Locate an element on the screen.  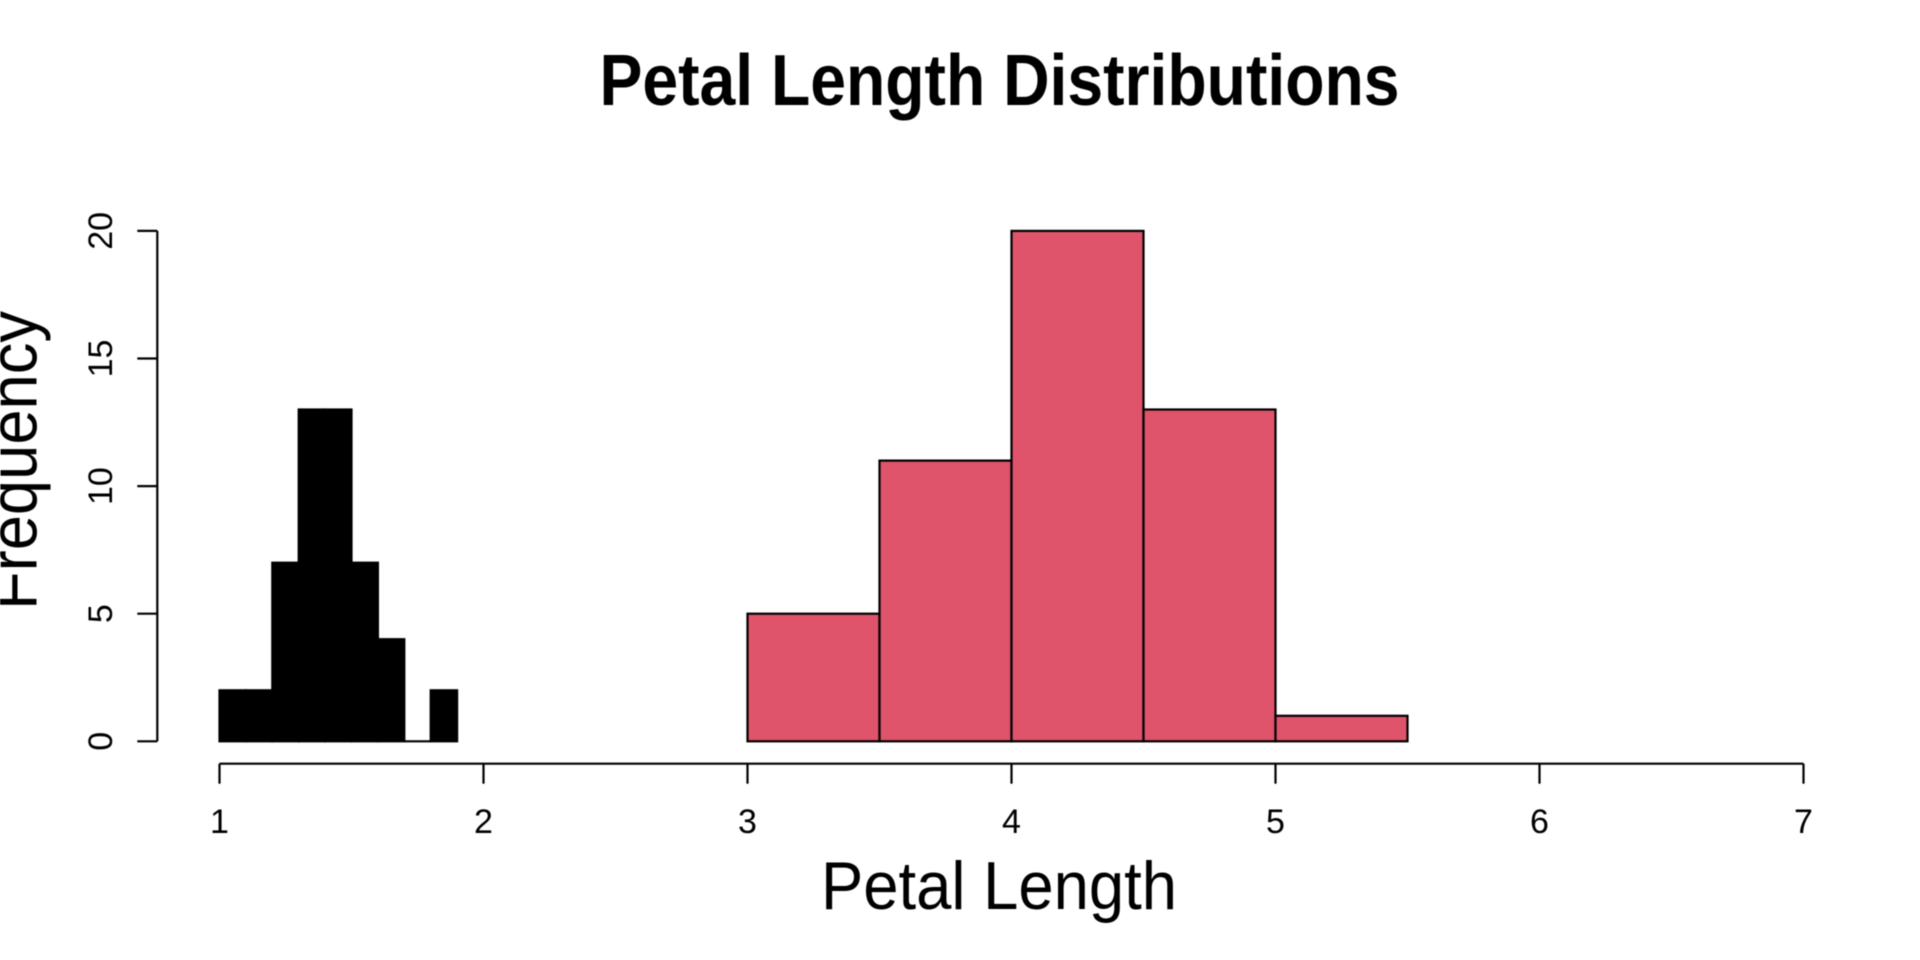
svg-text: 2 is located at coordinates (483, 822).